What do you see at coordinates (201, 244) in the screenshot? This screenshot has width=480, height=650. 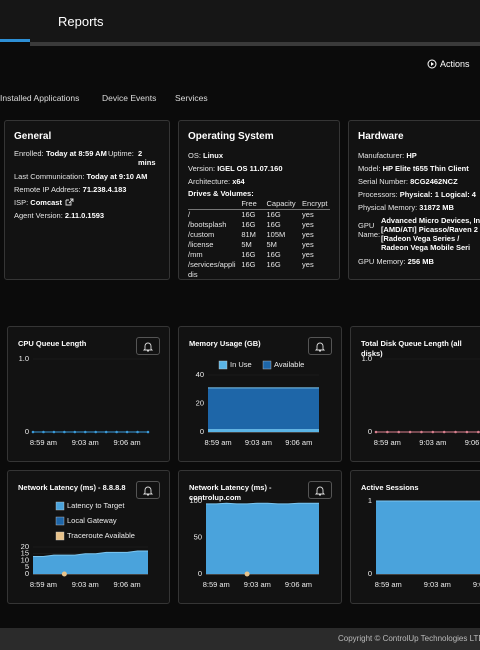 I see `cell: /license` at bounding box center [201, 244].